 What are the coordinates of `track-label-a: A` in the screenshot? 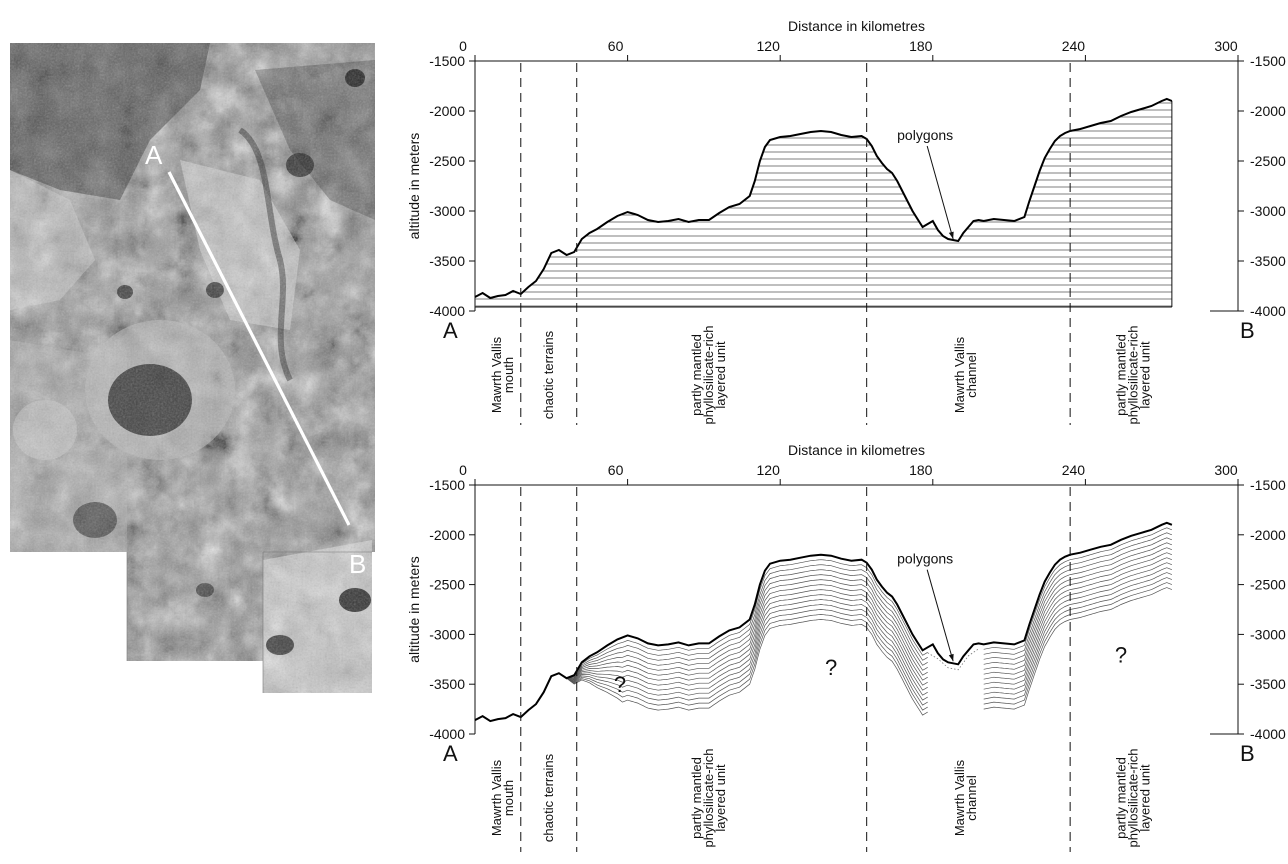 It's located at (154, 155).